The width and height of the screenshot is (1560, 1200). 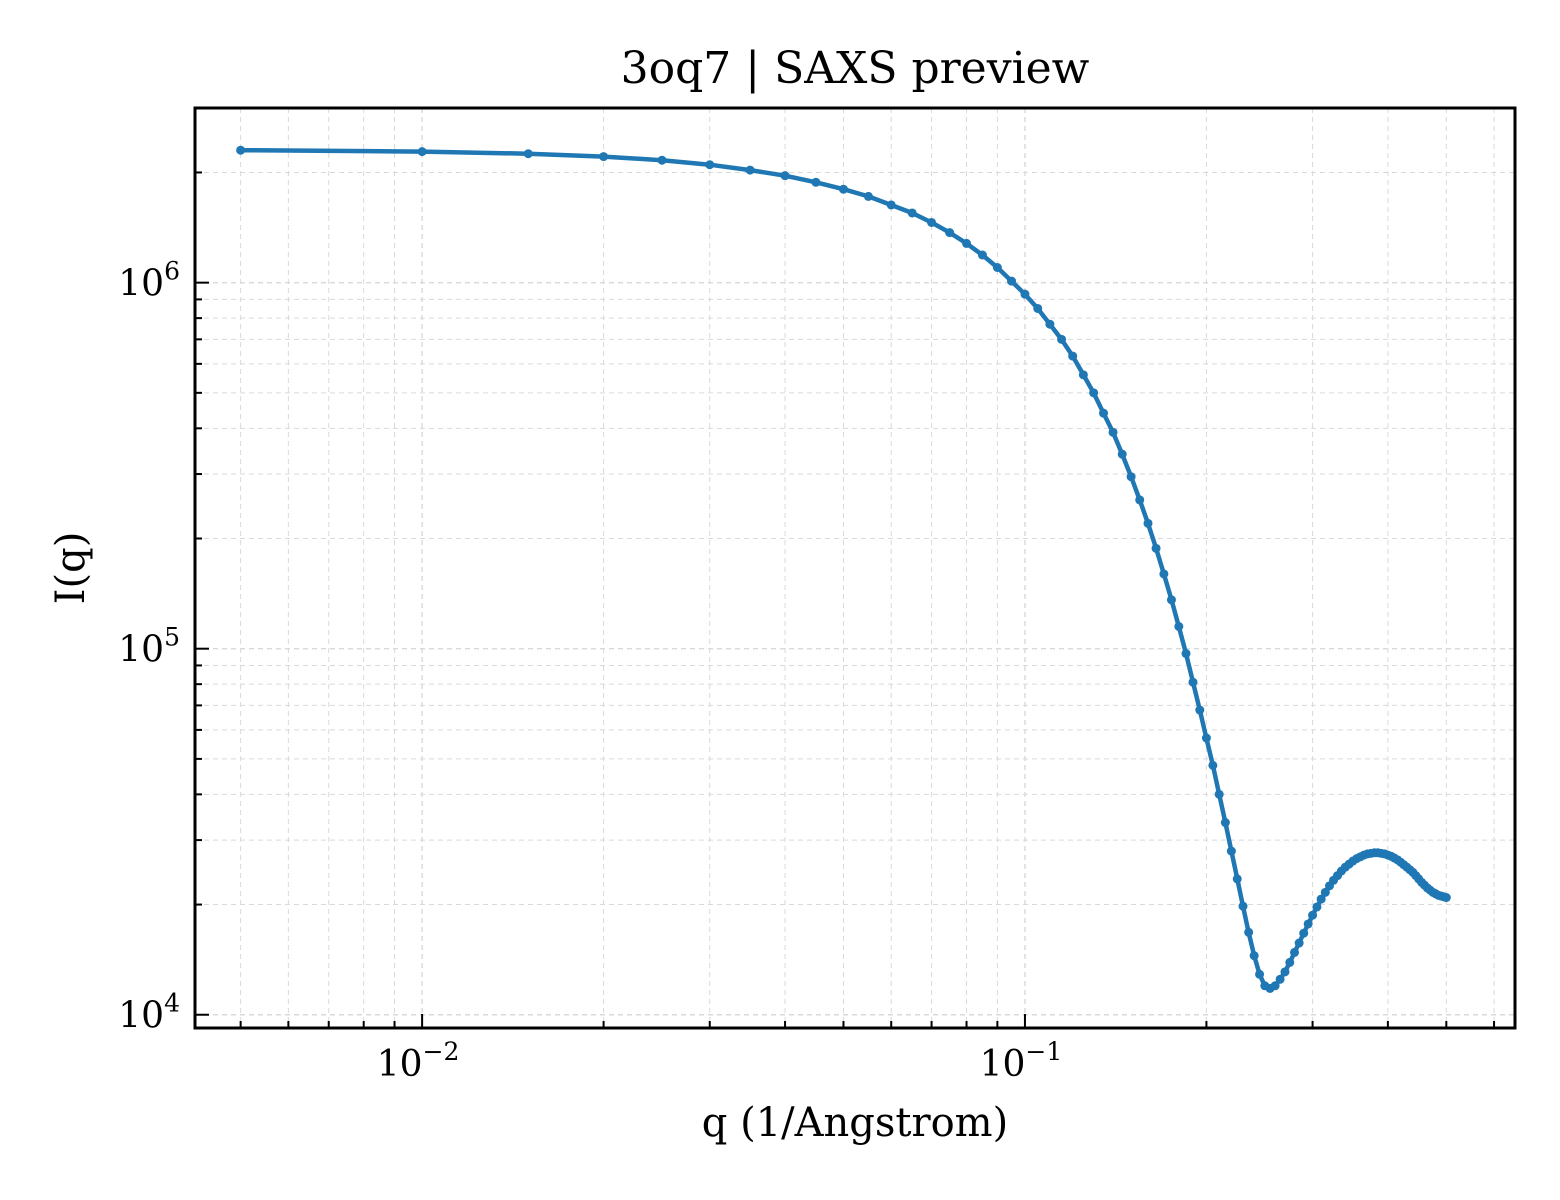 What do you see at coordinates (418, 1061) in the screenshot?
I see `x-tick-label: 10⁻²` at bounding box center [418, 1061].